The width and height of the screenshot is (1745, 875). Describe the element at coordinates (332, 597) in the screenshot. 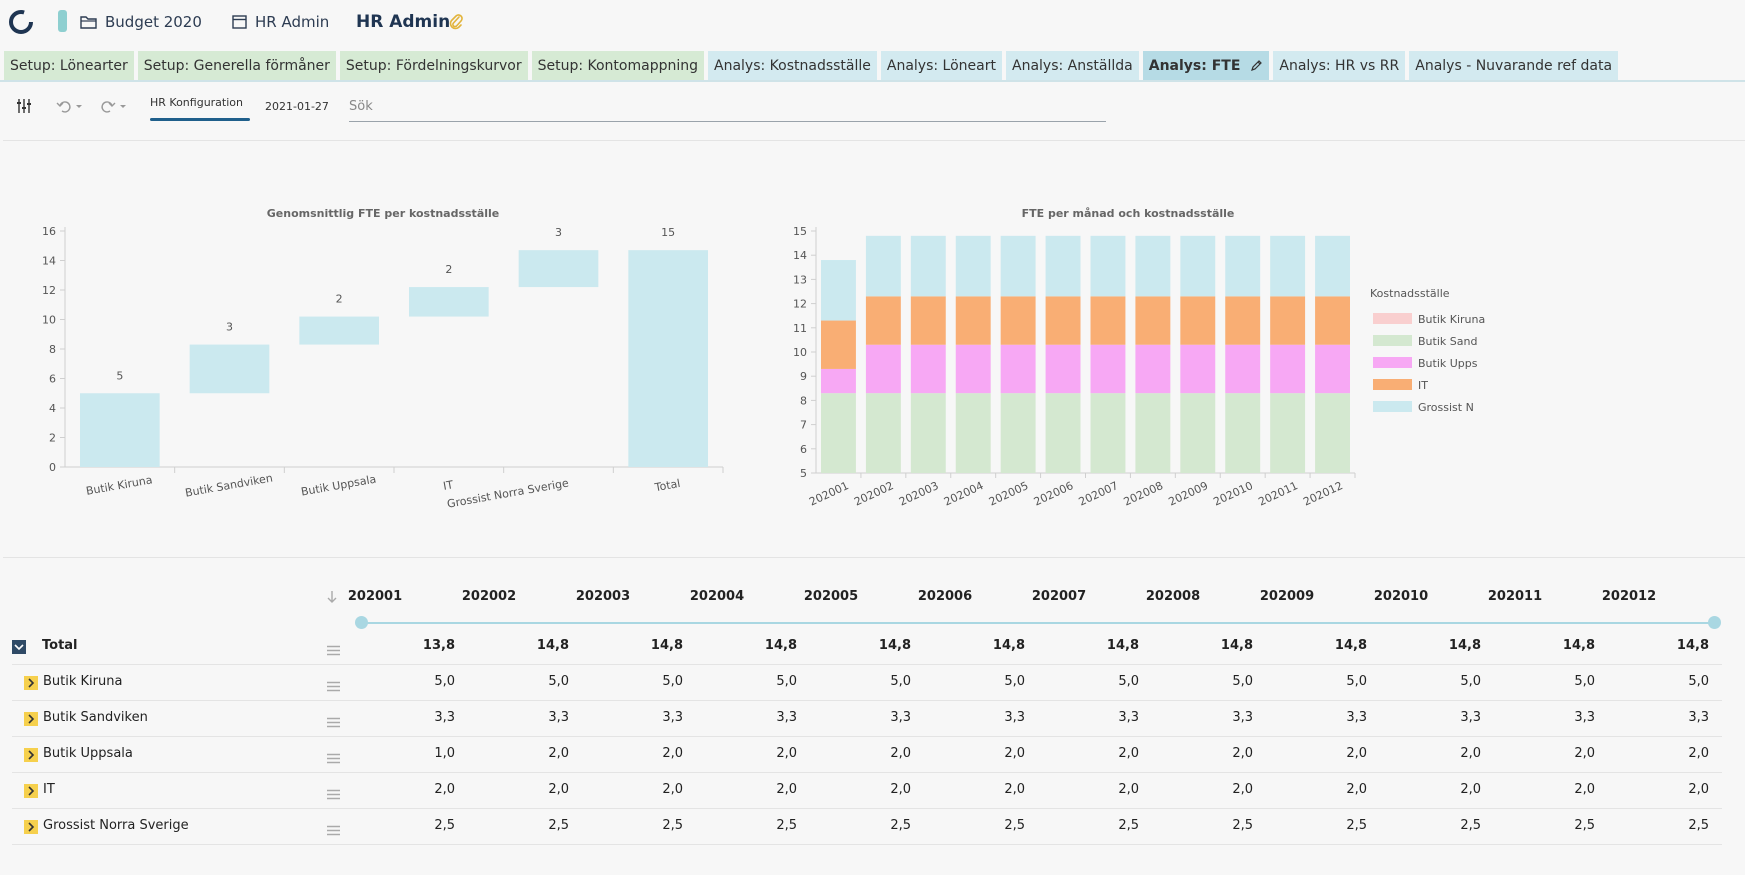

I see `sort-arrow-icon` at that location.